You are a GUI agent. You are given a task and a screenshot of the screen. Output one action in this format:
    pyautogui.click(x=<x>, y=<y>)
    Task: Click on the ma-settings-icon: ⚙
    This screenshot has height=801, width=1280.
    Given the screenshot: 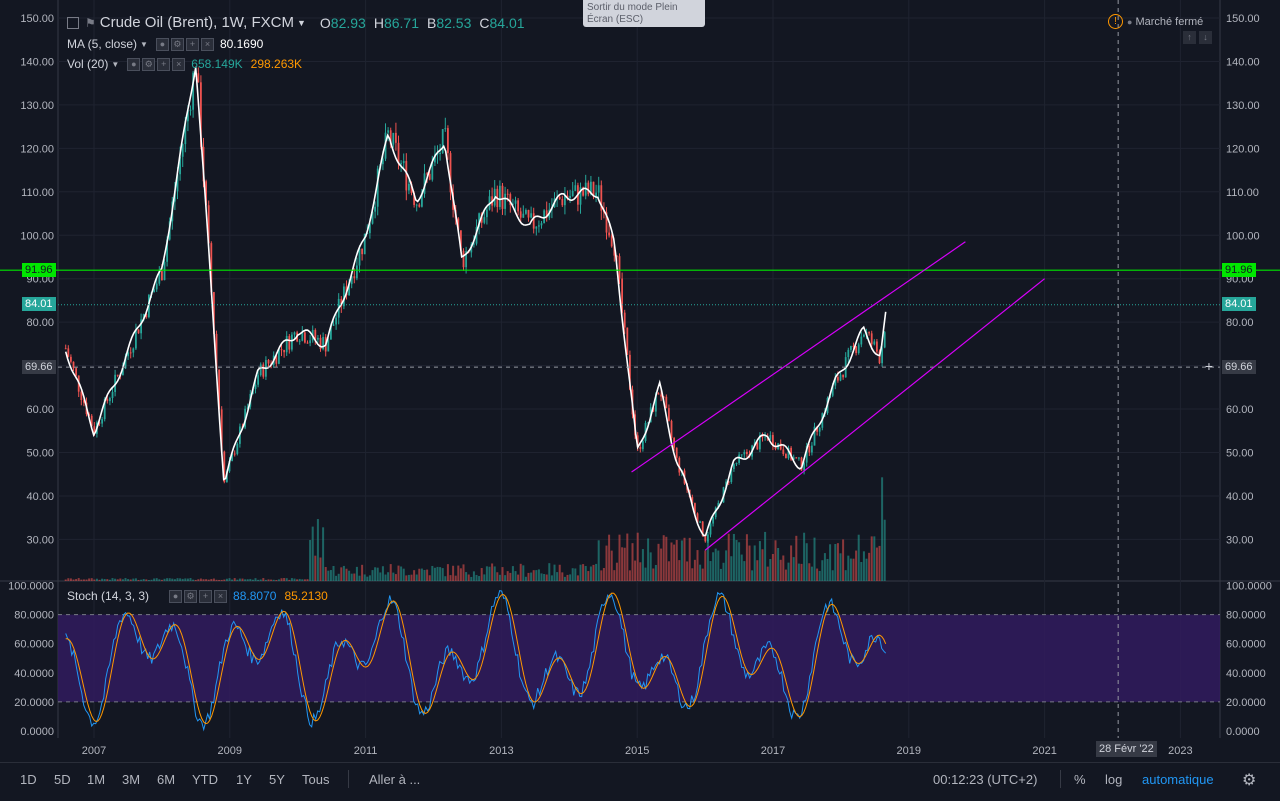 What is the action you would take?
    pyautogui.click(x=177, y=44)
    